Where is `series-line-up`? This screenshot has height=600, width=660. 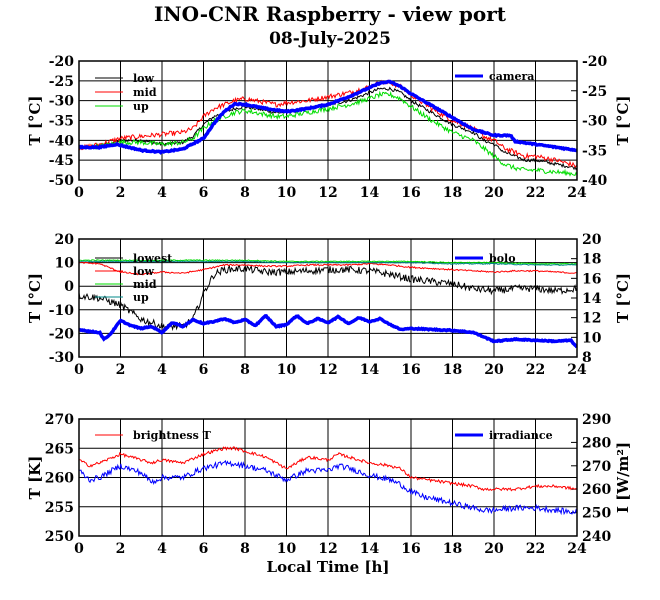
series-line-up is located at coordinates (328, 263).